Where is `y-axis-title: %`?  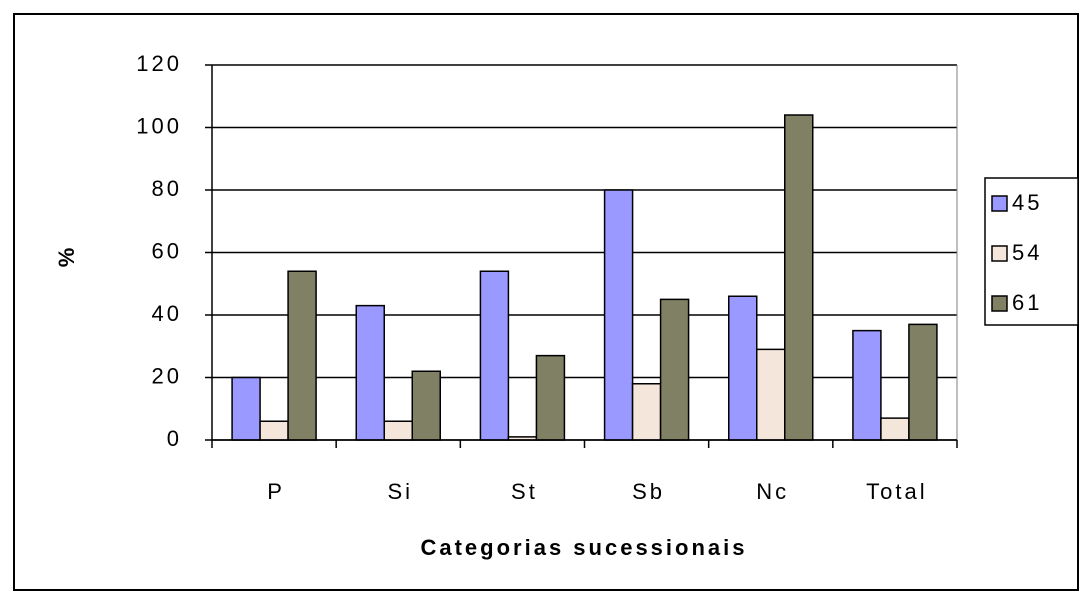
y-axis-title: % is located at coordinates (66, 256).